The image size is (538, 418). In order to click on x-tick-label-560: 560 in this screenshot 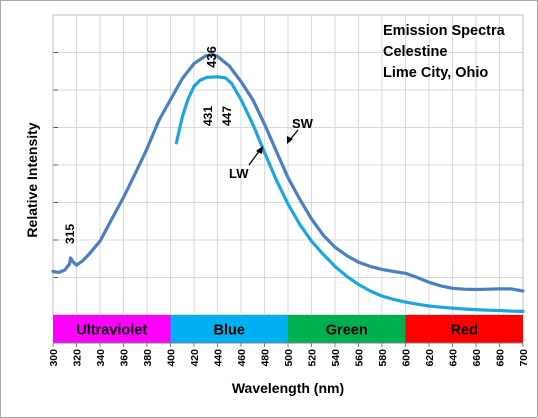, I will do `click(360, 358)`.